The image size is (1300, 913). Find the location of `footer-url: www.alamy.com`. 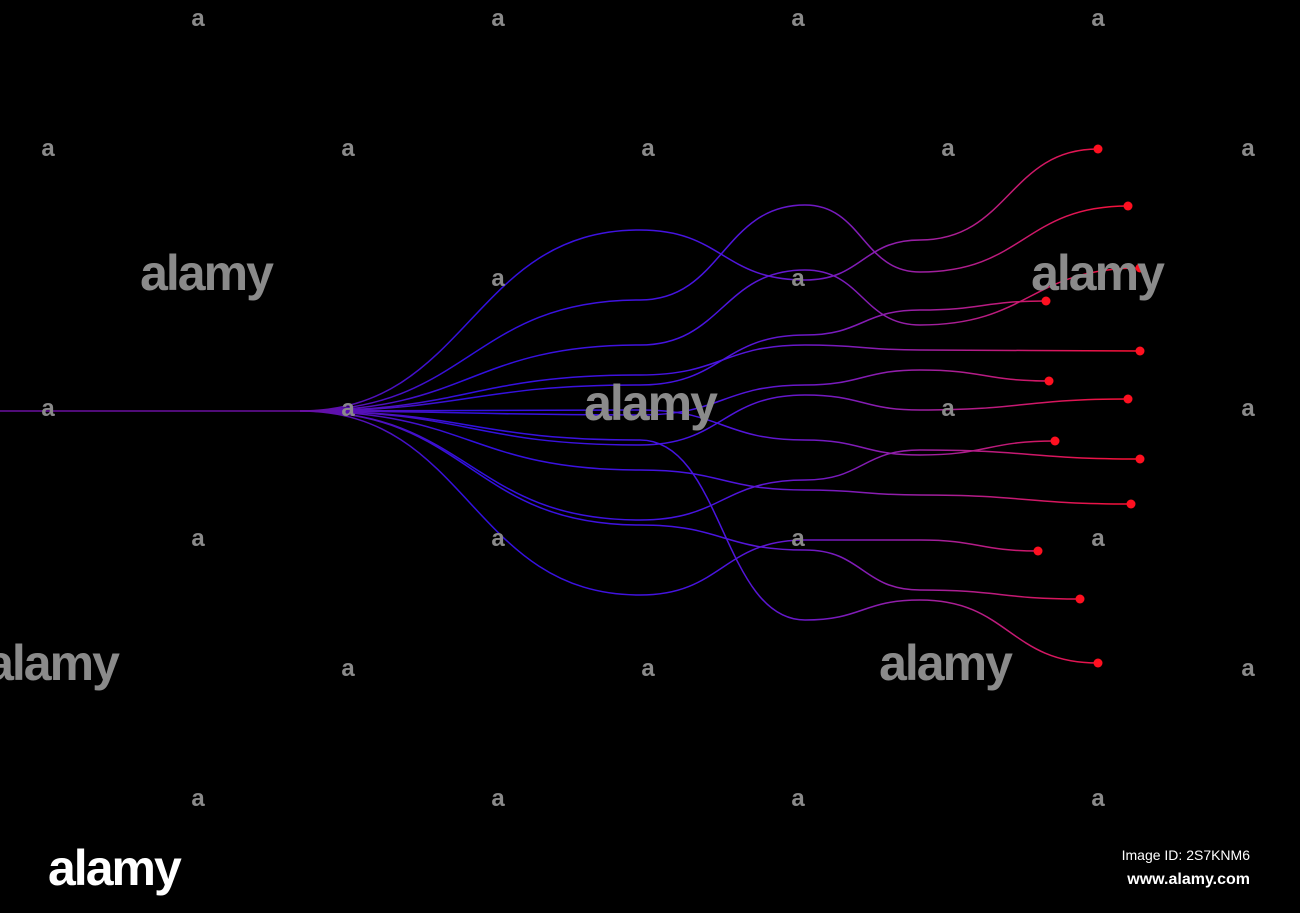

footer-url: www.alamy.com is located at coordinates (1188, 879).